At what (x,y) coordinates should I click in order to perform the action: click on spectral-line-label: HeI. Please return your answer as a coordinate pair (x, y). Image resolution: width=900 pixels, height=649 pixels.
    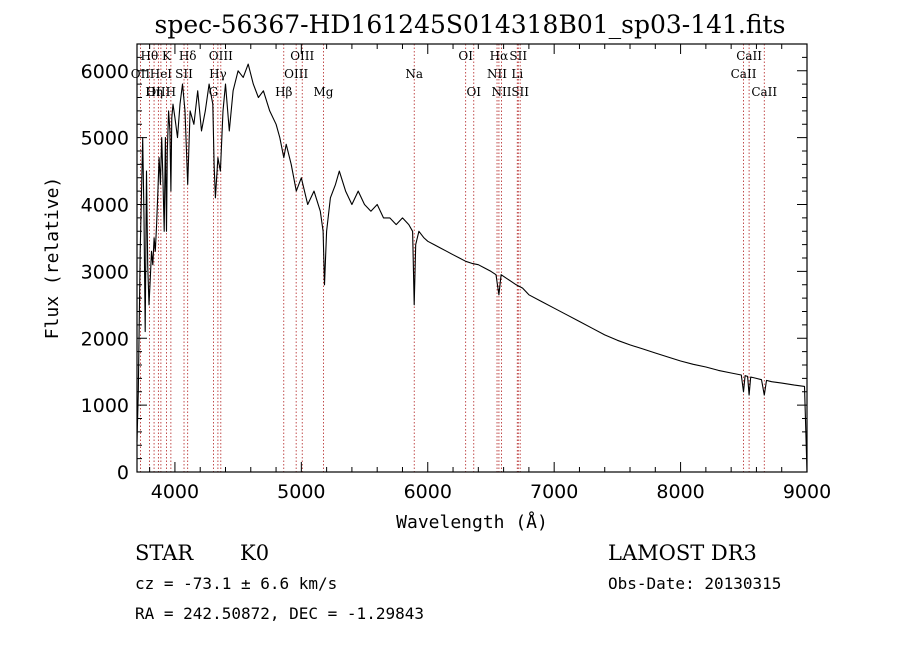
    Looking at the image, I should click on (161, 74).